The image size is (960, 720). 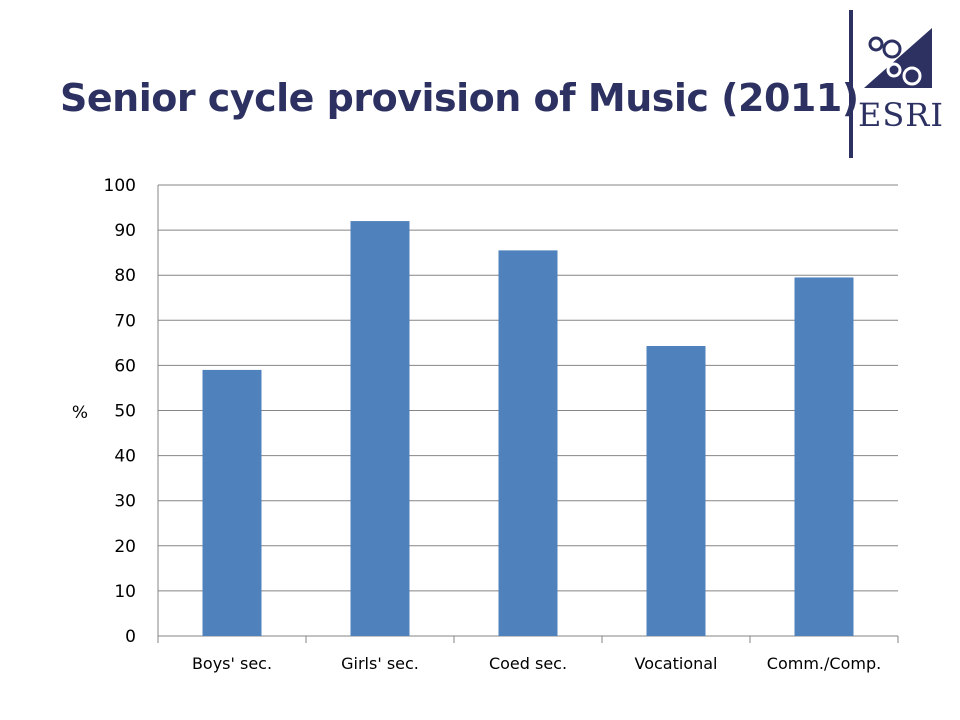 I want to click on y-tick-label: 0, so click(x=130, y=637).